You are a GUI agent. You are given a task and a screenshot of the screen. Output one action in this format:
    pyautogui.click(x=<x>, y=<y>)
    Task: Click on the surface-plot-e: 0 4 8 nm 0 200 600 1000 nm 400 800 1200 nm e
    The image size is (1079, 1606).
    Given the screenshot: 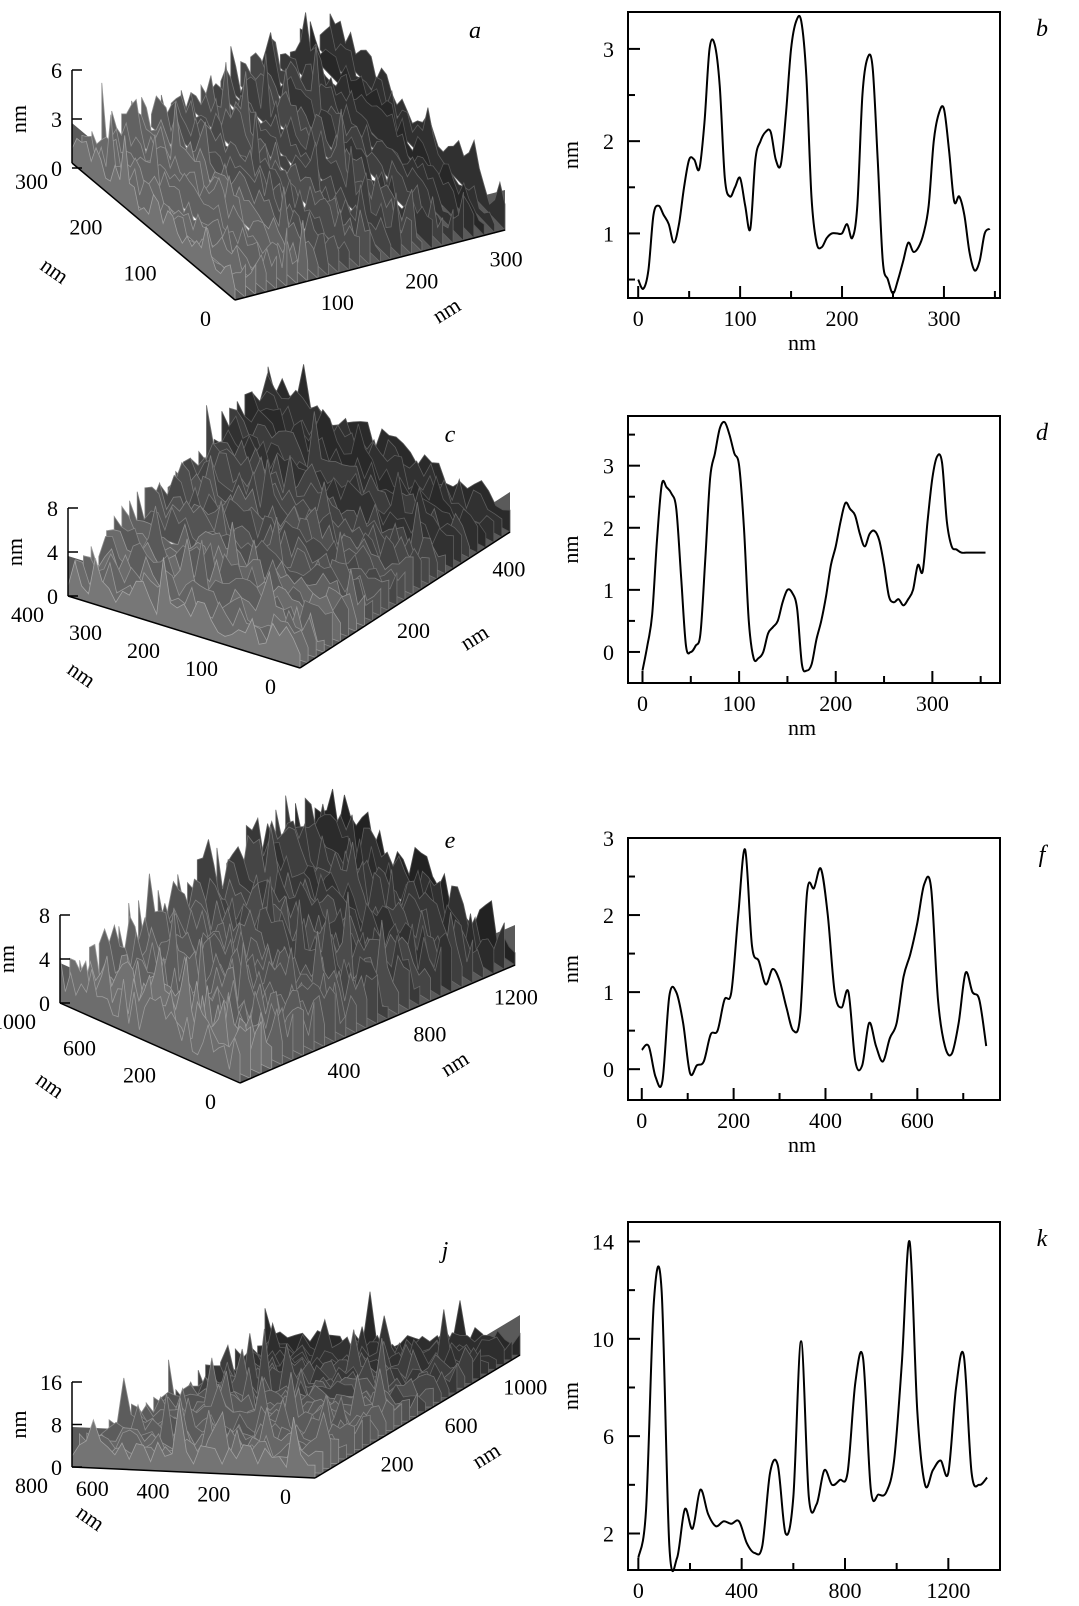 What is the action you would take?
    pyautogui.click(x=269, y=951)
    